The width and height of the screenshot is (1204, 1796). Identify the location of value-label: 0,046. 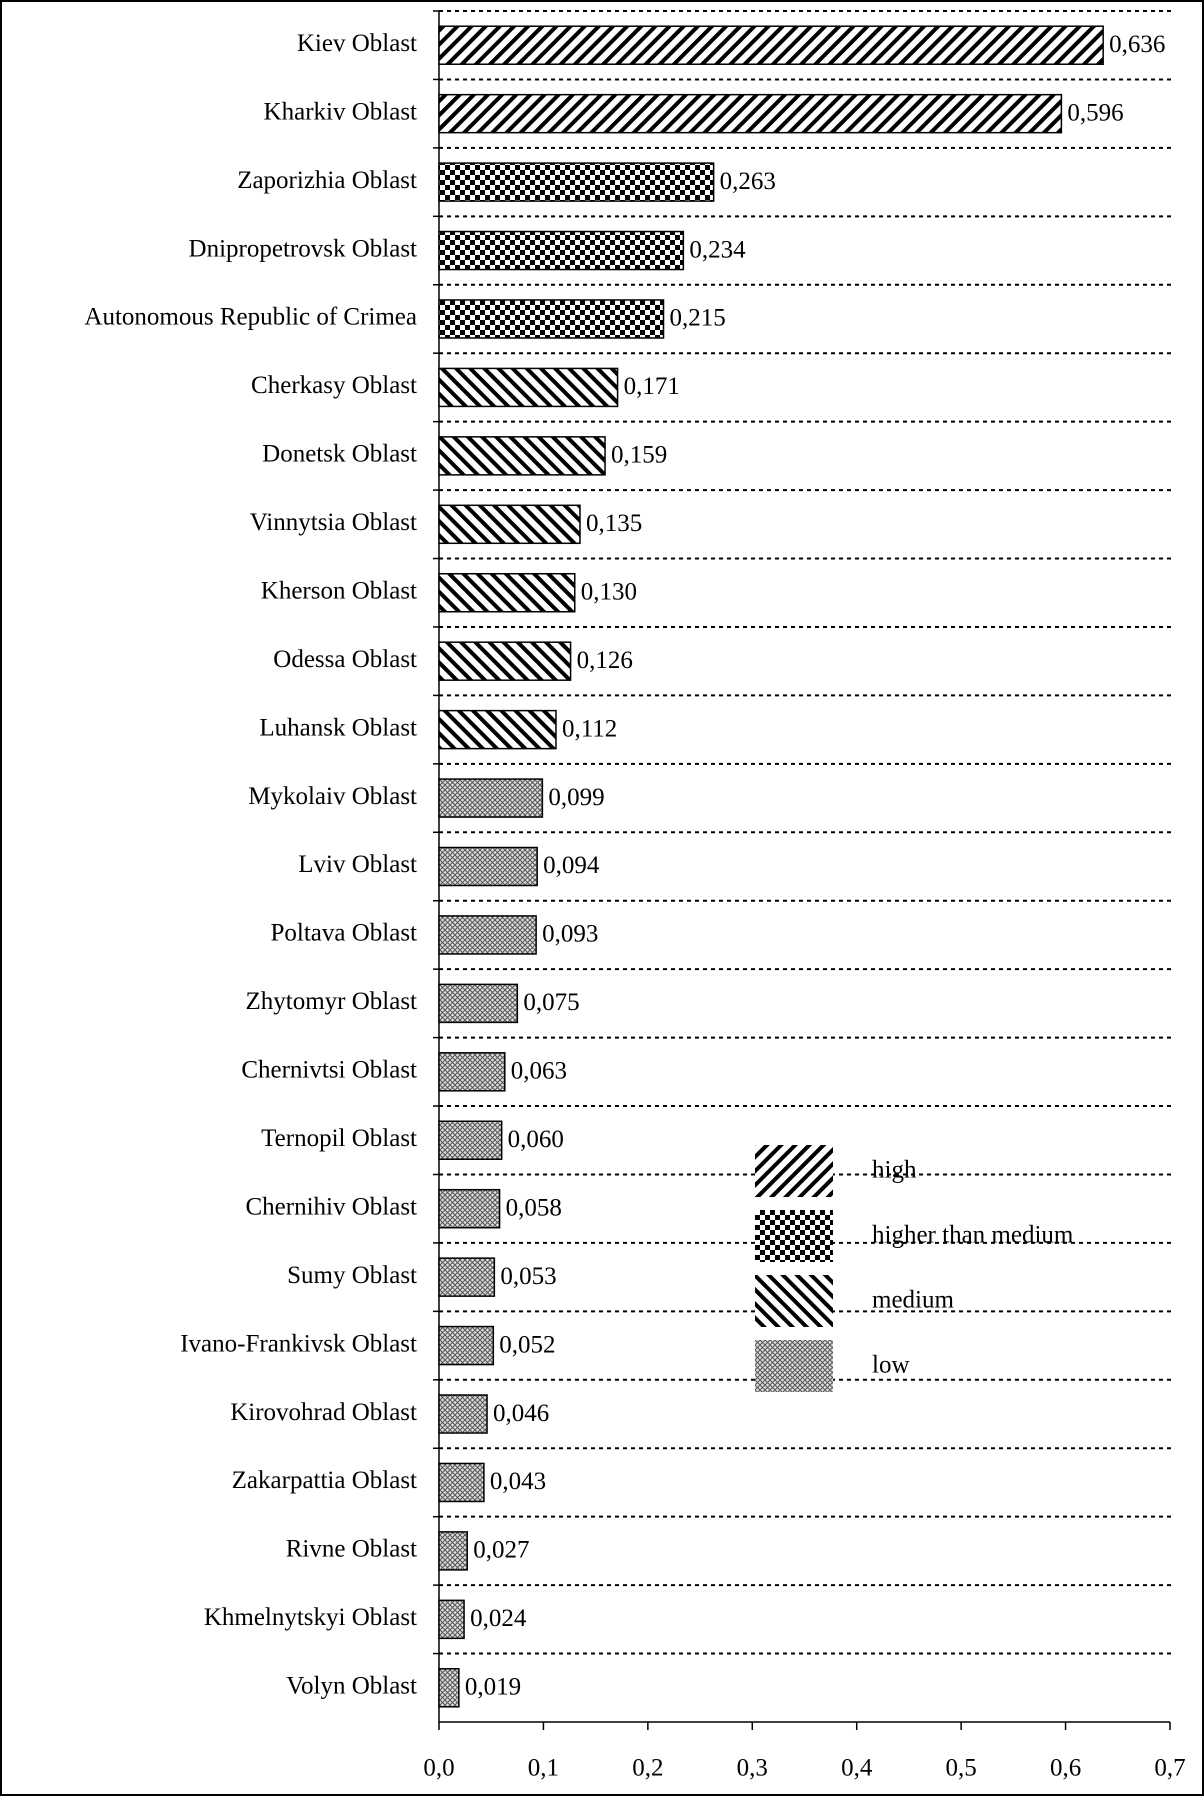
(521, 1413).